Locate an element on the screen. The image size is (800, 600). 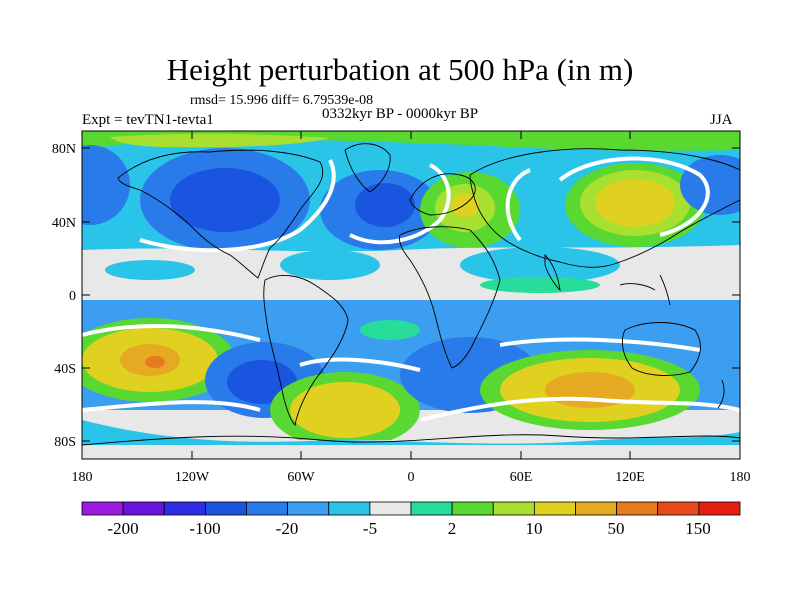
lon-tick-labels: 180 120W 60W 0 60E 120E 180 is located at coordinates (411, 477).